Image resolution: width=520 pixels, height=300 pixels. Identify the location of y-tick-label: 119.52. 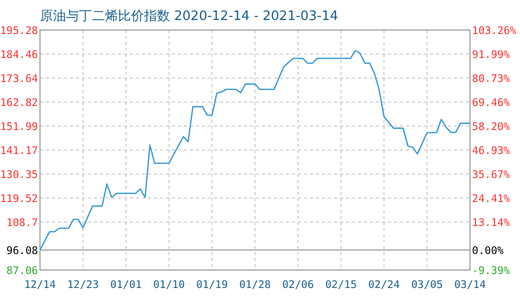
(19, 199).